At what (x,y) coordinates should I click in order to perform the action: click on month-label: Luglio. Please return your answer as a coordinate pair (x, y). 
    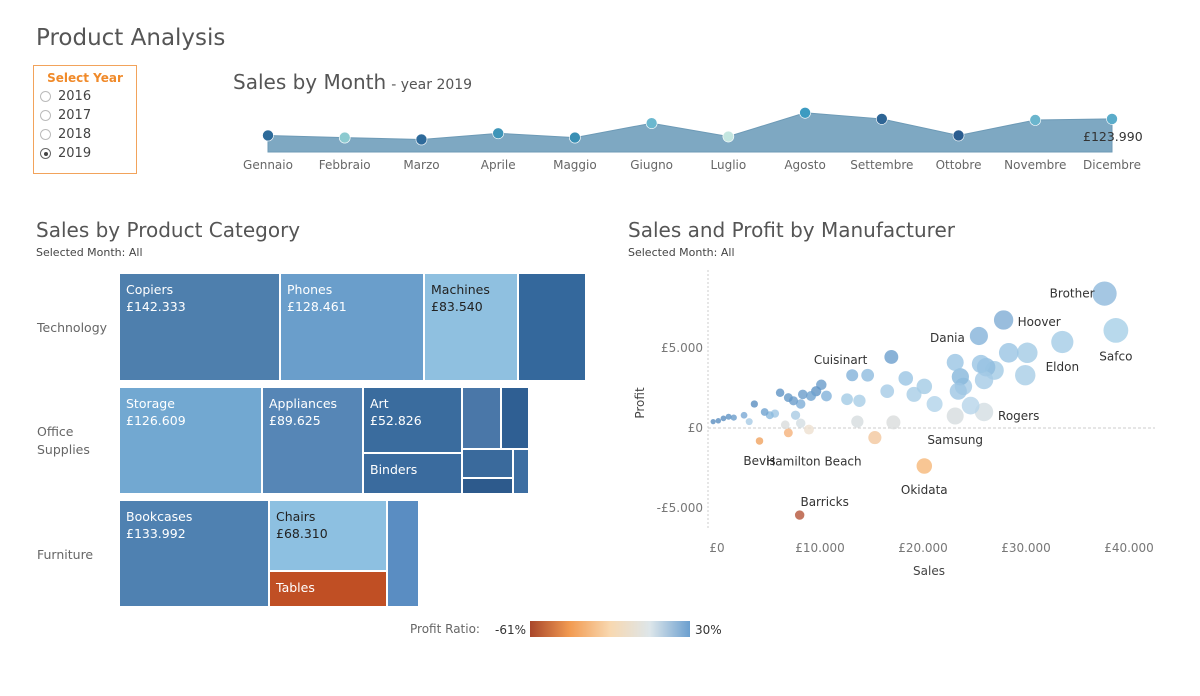
    Looking at the image, I should click on (728, 165).